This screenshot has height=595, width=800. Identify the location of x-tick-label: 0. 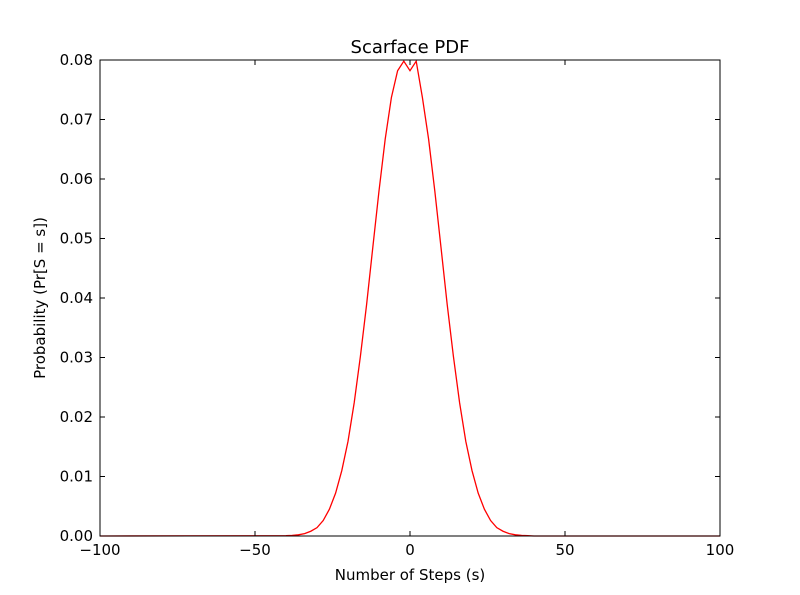
(410, 550).